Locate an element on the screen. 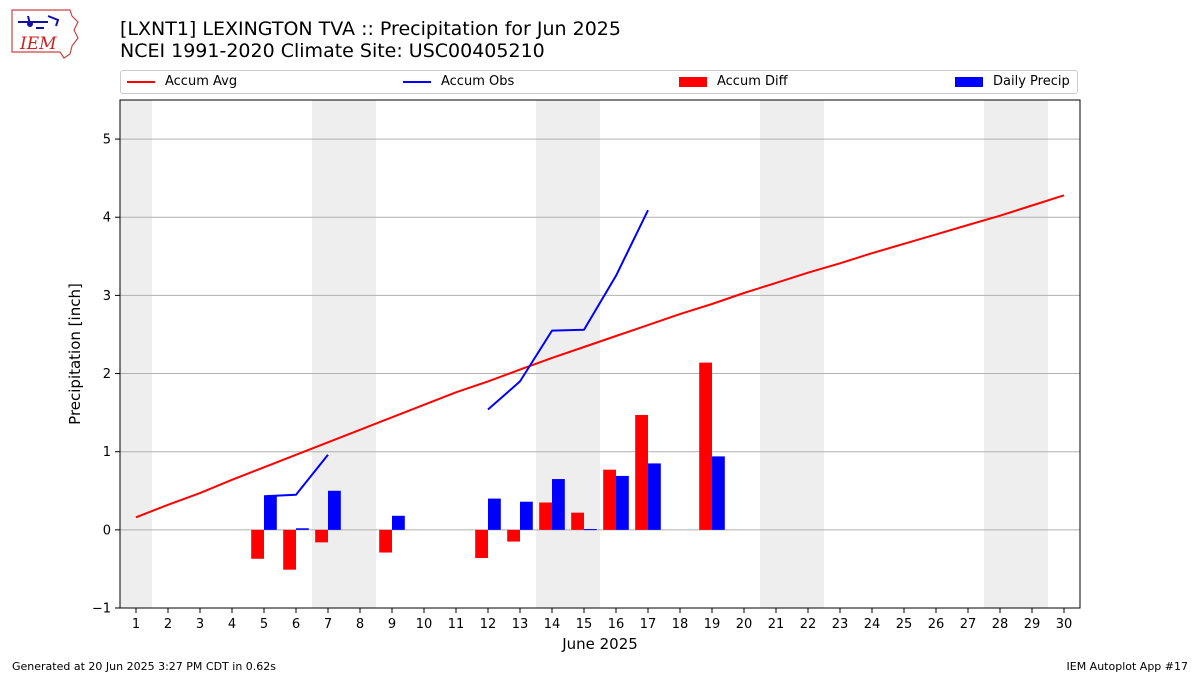 Image resolution: width=1200 pixels, height=675 pixels. legend-label-accum-obs: Accum Obs is located at coordinates (478, 81).